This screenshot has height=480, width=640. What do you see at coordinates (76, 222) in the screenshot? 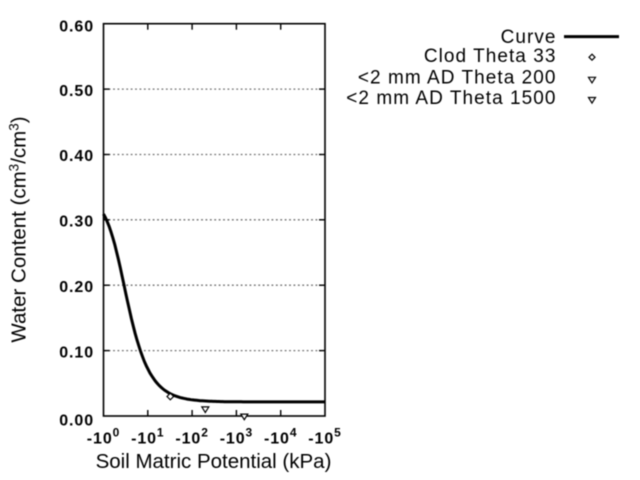
I see `svg-text: 0.30` at bounding box center [76, 222].